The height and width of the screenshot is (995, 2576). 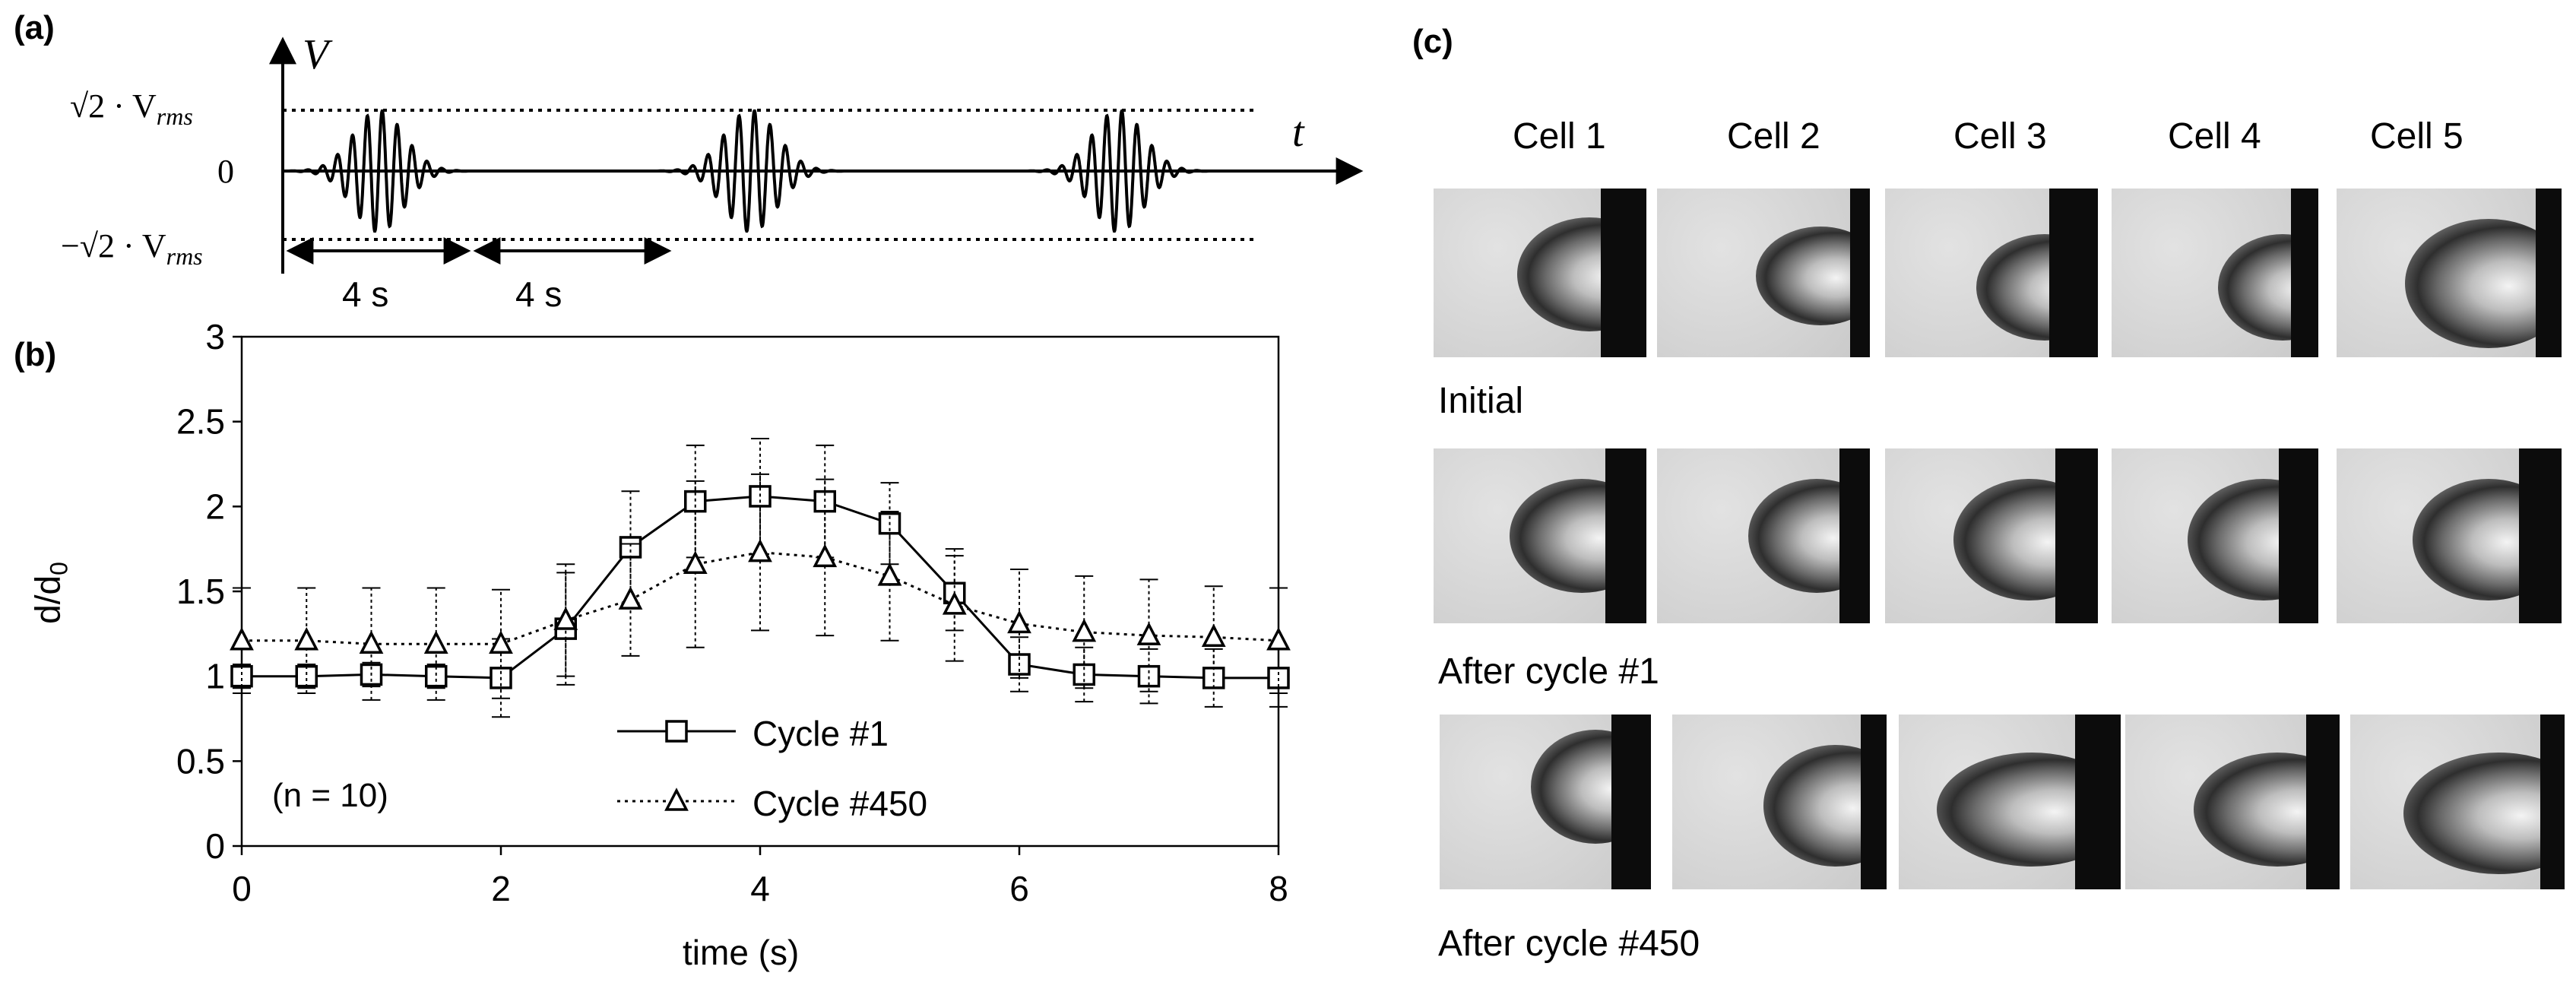 What do you see at coordinates (1019, 888) in the screenshot?
I see `x-tick-label: 6` at bounding box center [1019, 888].